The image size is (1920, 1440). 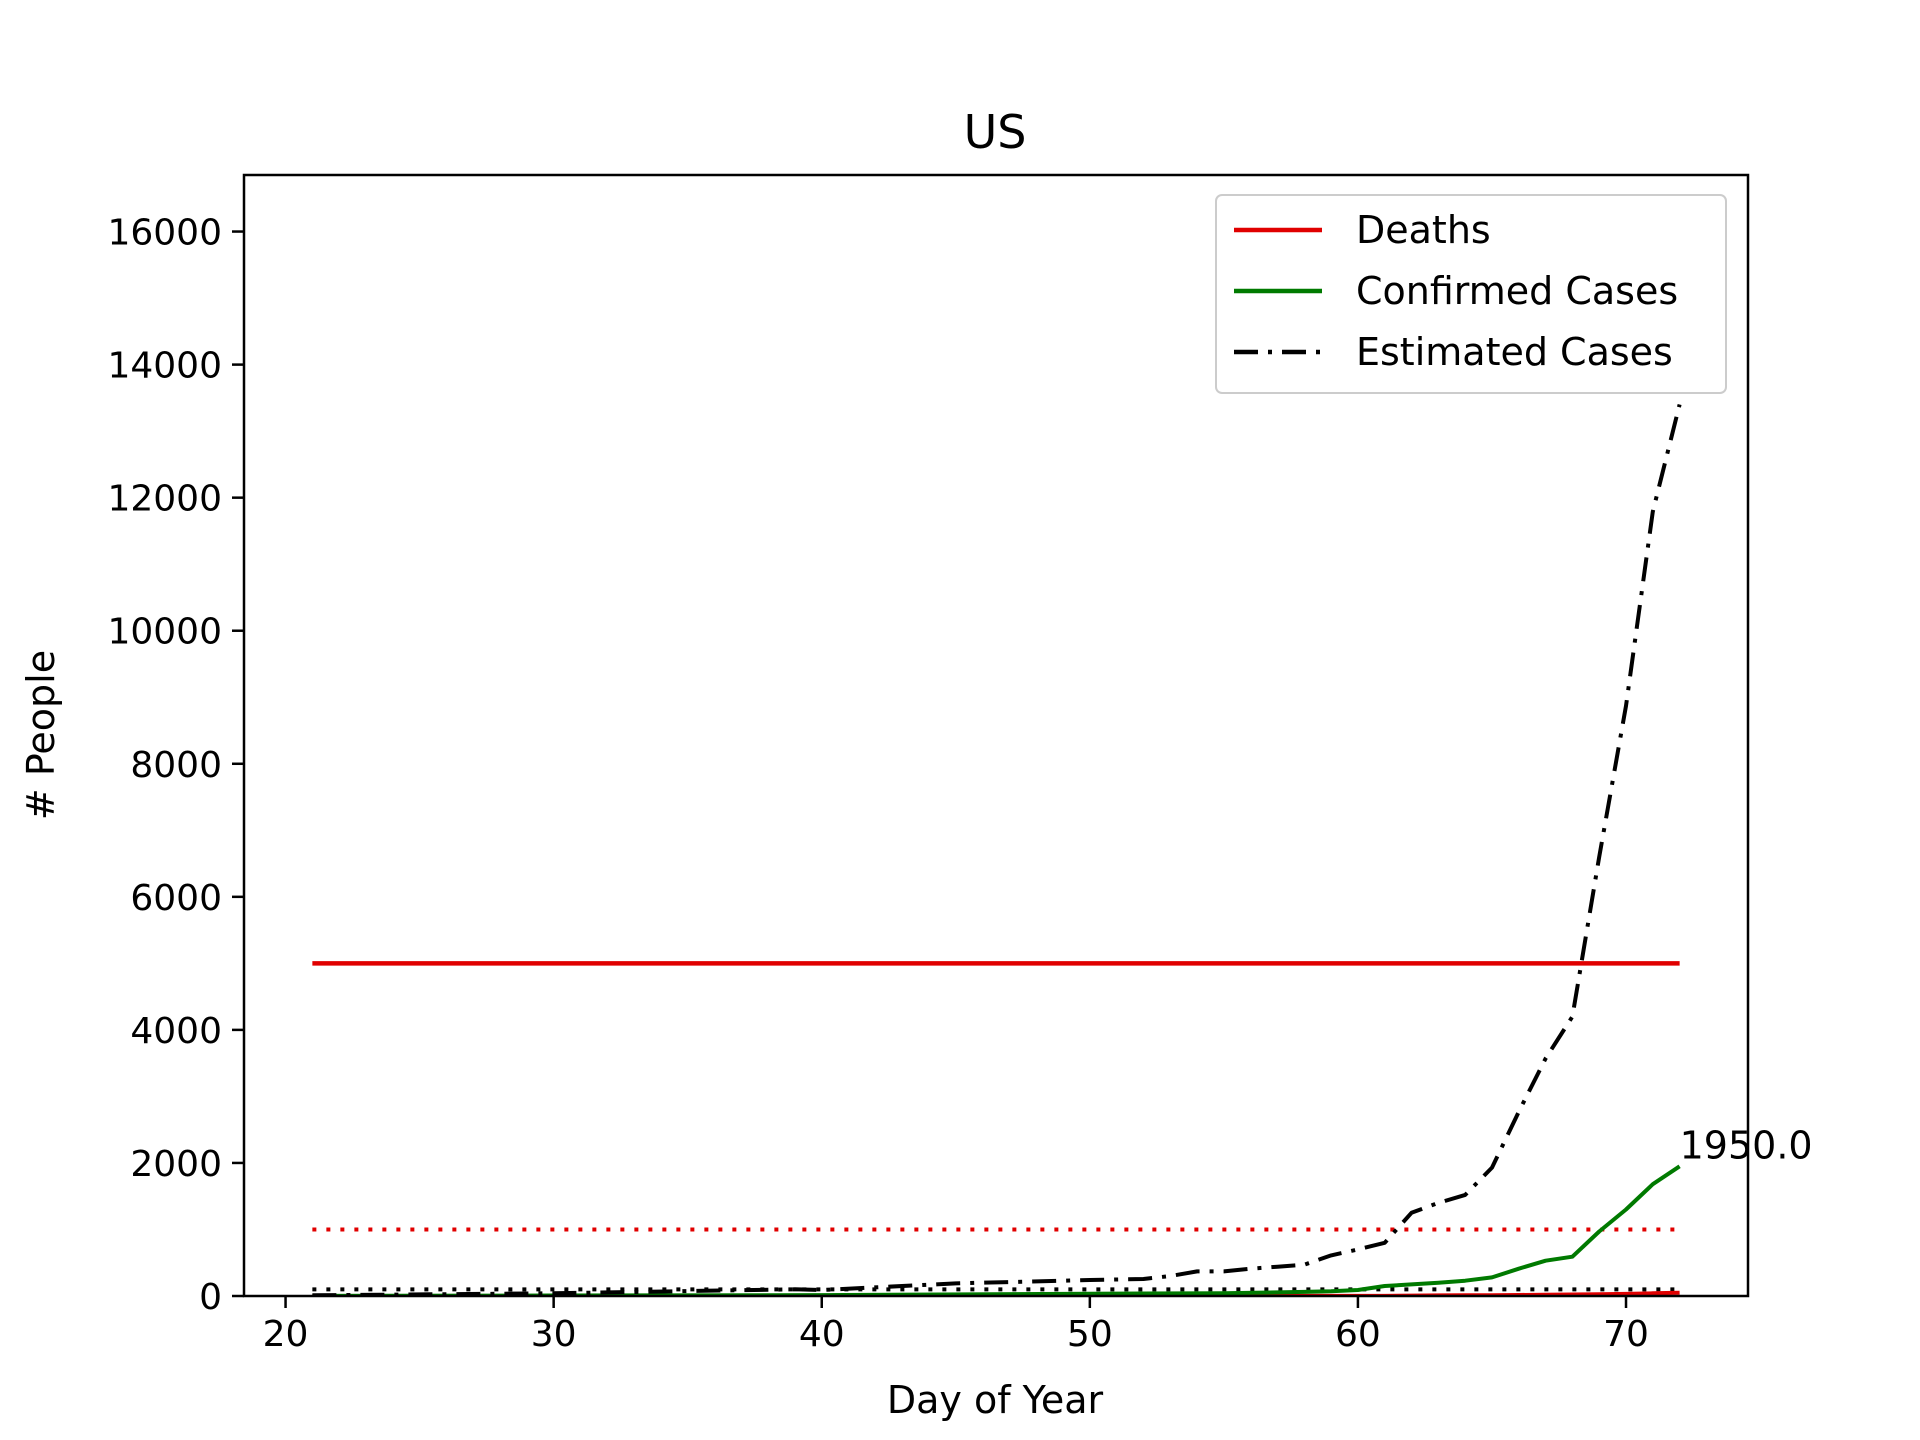 I want to click on x-axis: 20 30 40 50 60 70, so click(x=956, y=1325).